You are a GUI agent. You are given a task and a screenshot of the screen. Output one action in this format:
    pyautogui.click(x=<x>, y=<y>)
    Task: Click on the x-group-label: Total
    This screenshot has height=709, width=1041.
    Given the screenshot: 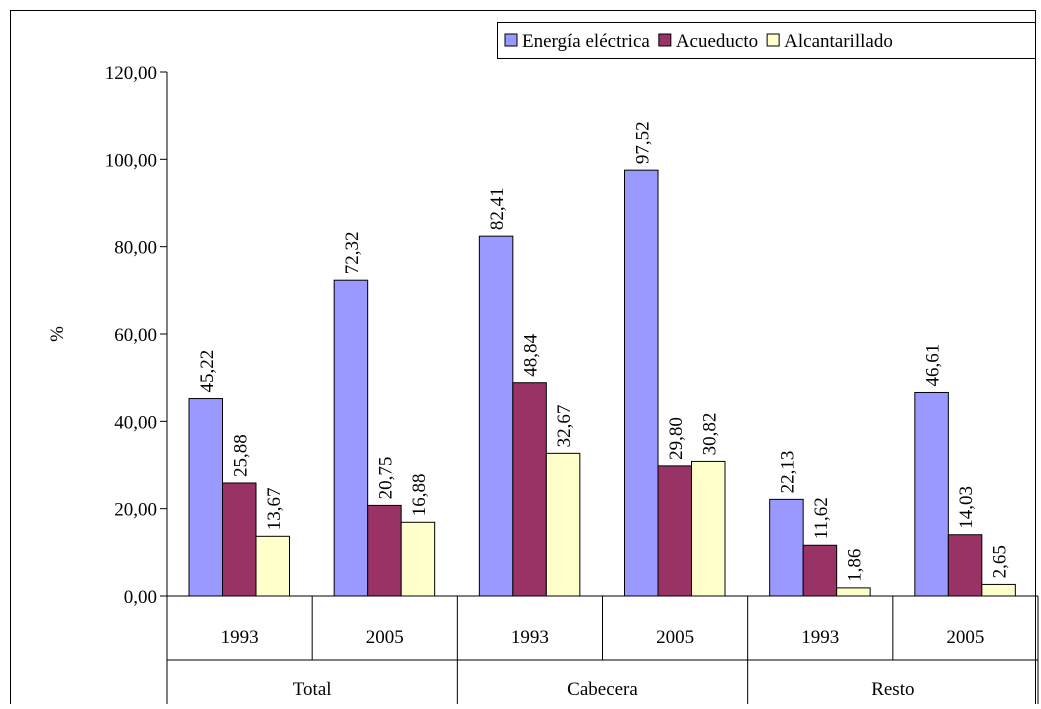 What is the action you would take?
    pyautogui.click(x=312, y=689)
    